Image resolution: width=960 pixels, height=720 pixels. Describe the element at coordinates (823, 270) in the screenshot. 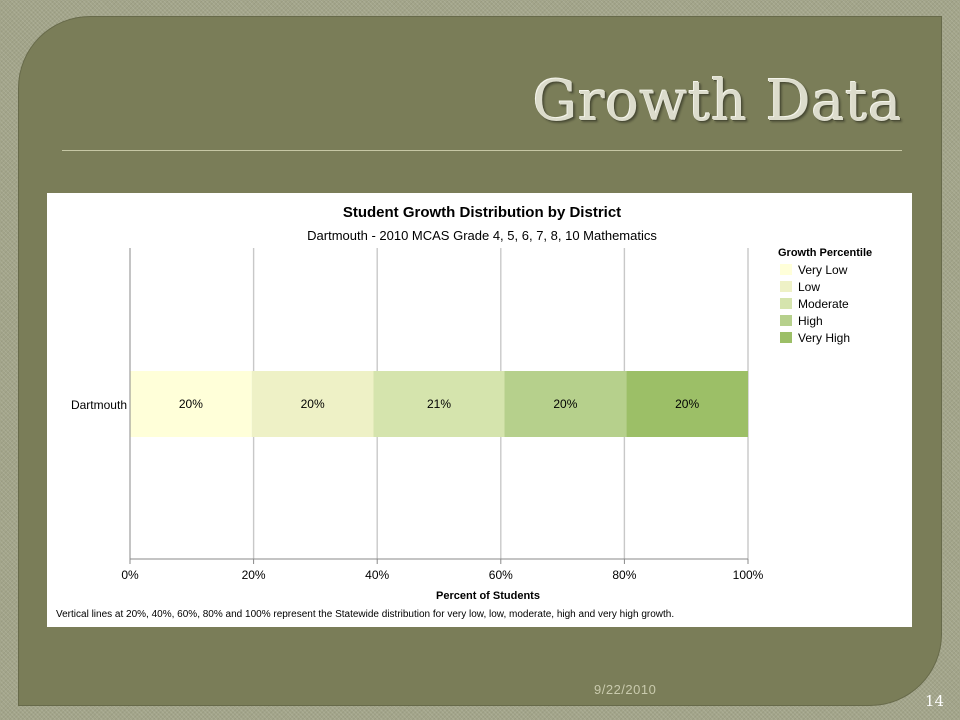

I see `legend-label: Very Low` at that location.